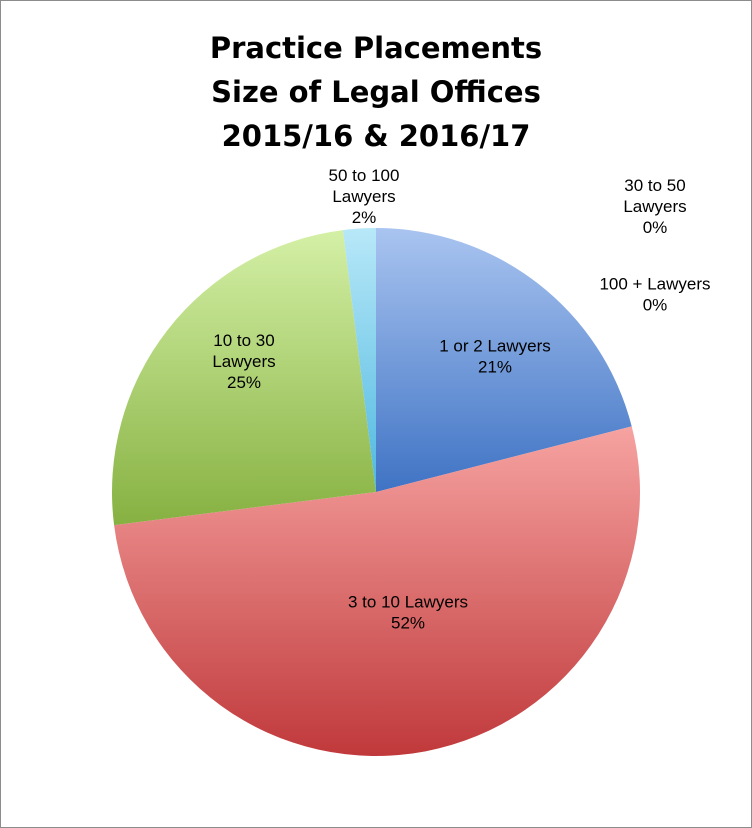 This screenshot has width=752, height=828. What do you see at coordinates (243, 340) in the screenshot?
I see `slice-name-10-to-30-lawyers: 10 to 30` at bounding box center [243, 340].